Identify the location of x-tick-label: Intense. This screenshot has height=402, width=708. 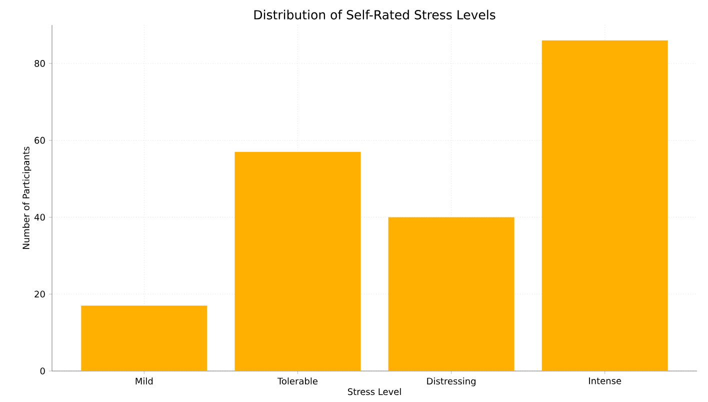
(605, 381).